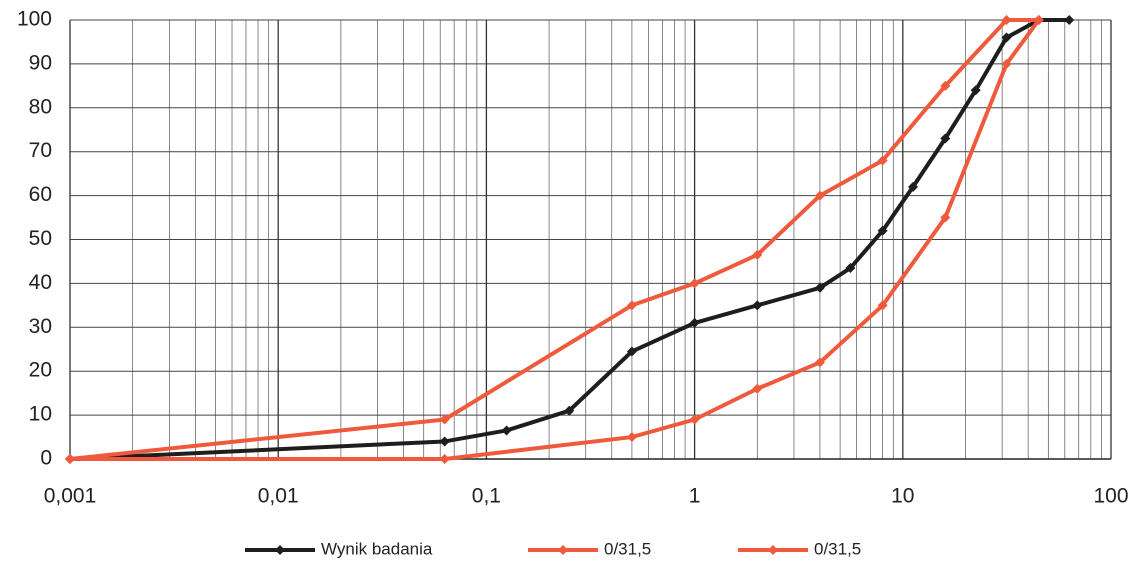 This screenshot has width=1136, height=564. I want to click on x-tick-label: 0,1, so click(486, 496).